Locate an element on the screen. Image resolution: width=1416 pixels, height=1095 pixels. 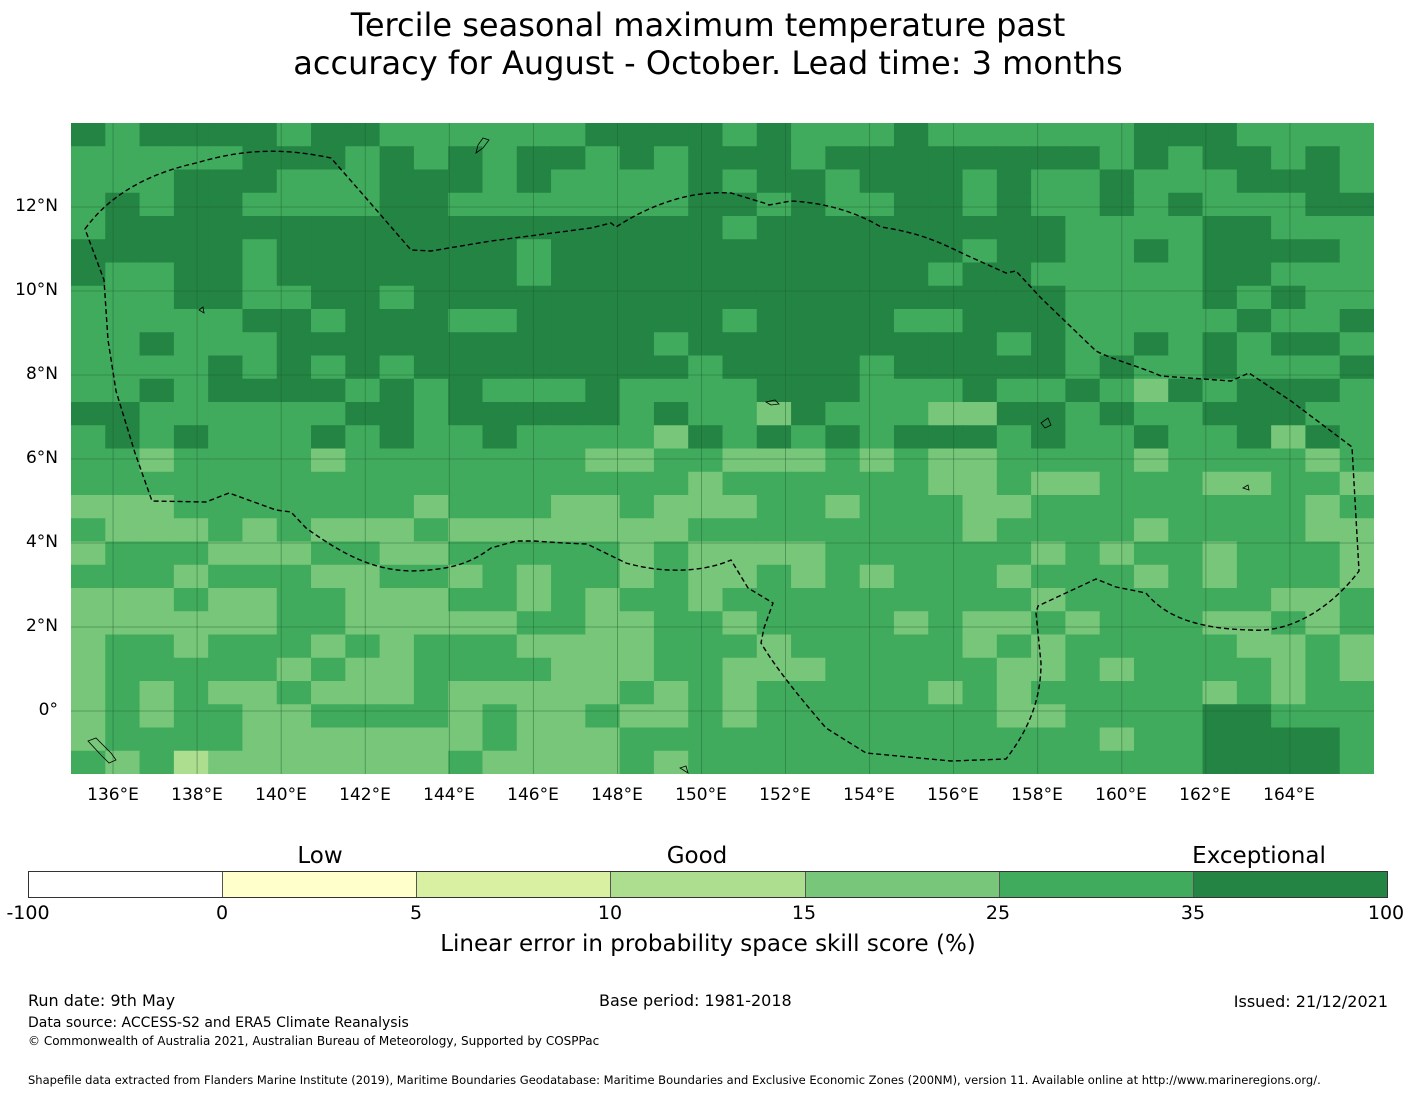
lon-label-138e: 138°E is located at coordinates (197, 795).